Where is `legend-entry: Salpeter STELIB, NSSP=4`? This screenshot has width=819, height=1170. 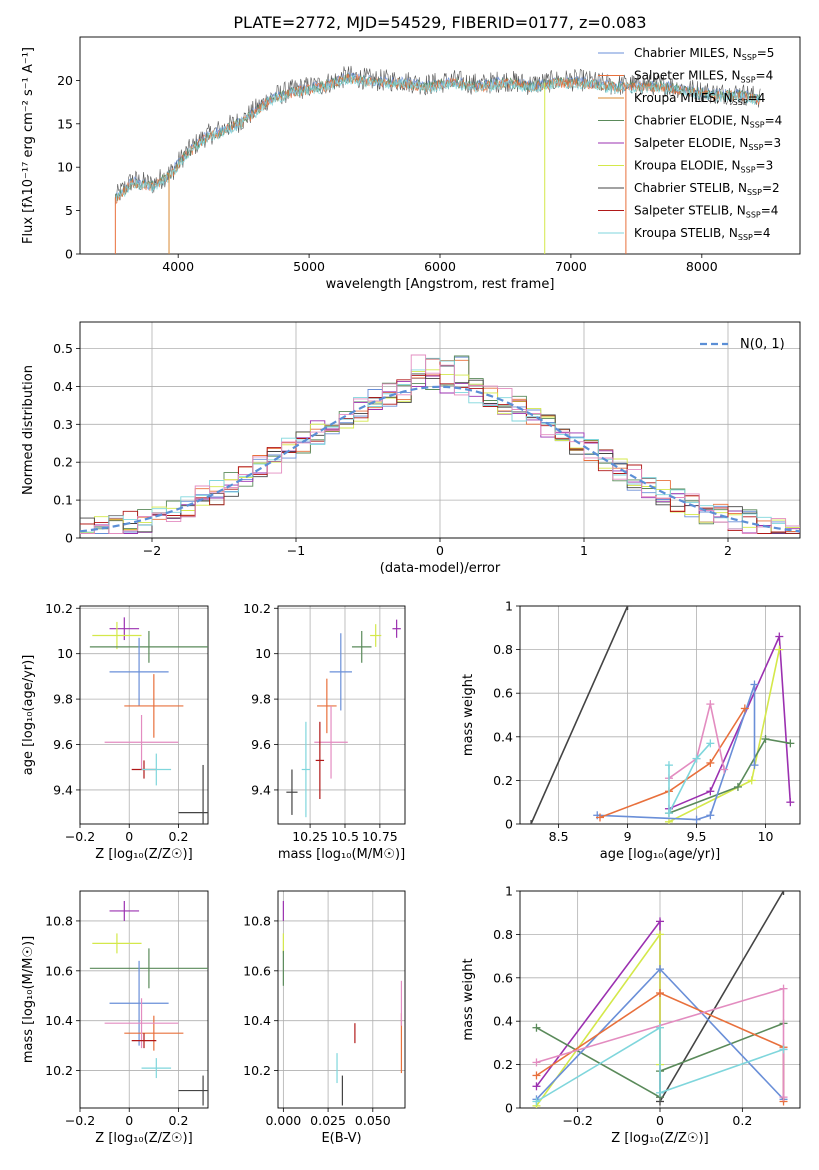
legend-entry: Salpeter STELIB, NSSP=4 is located at coordinates (706, 212).